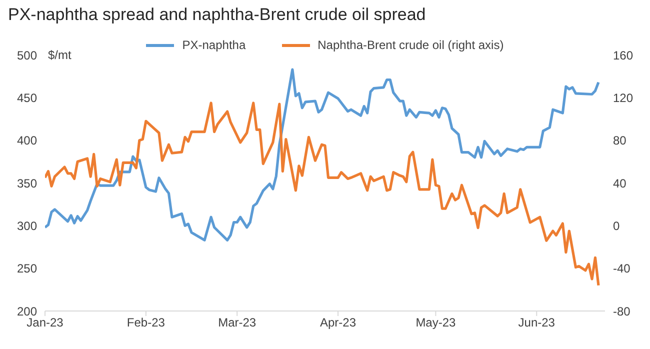  I want to click on y-tick-label: 400, so click(27, 141).